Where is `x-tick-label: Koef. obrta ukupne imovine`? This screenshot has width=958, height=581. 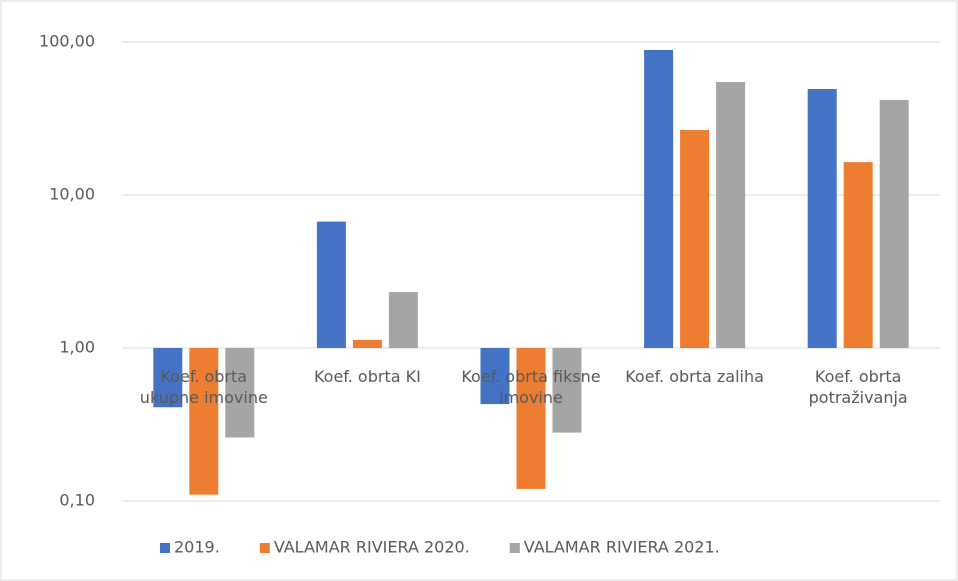
x-tick-label: Koef. obrta ukupne imovine is located at coordinates (203, 387).